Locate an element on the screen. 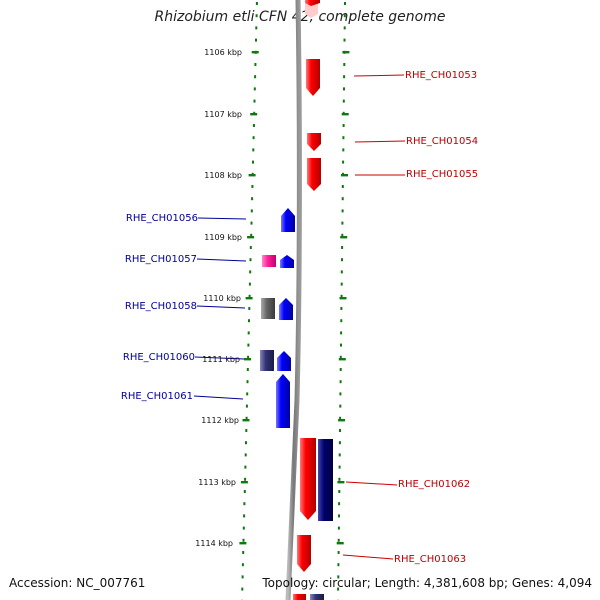 The height and width of the screenshot is (600, 600). gene-rhe-ch01061 is located at coordinates (283, 401).